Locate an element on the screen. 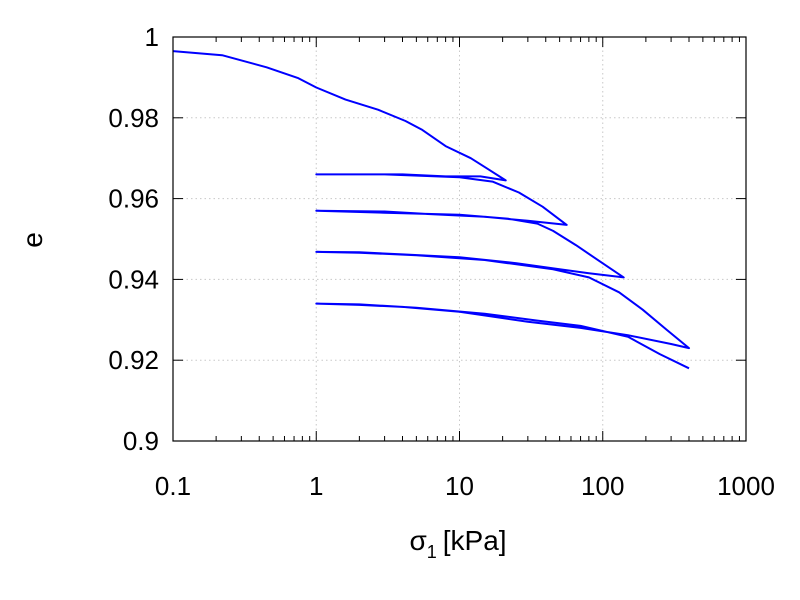  x-axis-subscript: 1 is located at coordinates (432, 552).